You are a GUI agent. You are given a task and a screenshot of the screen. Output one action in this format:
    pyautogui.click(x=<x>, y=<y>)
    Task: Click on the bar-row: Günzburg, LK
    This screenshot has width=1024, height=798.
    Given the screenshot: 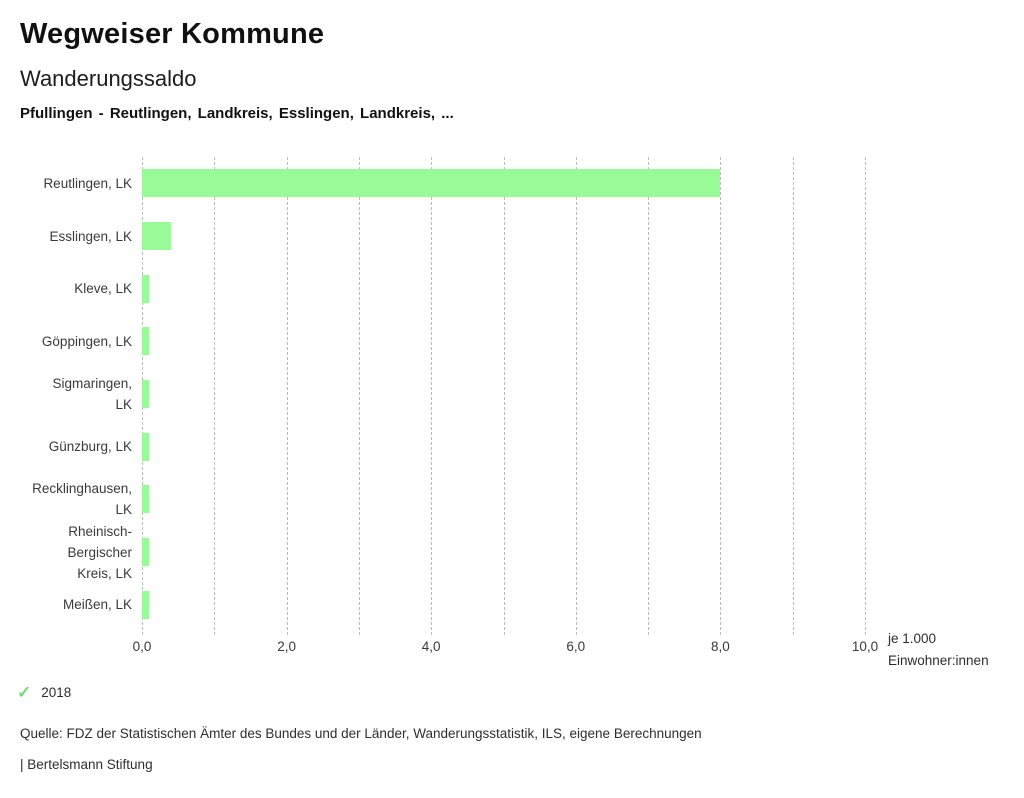 What is the action you would take?
    pyautogui.click(x=457, y=446)
    